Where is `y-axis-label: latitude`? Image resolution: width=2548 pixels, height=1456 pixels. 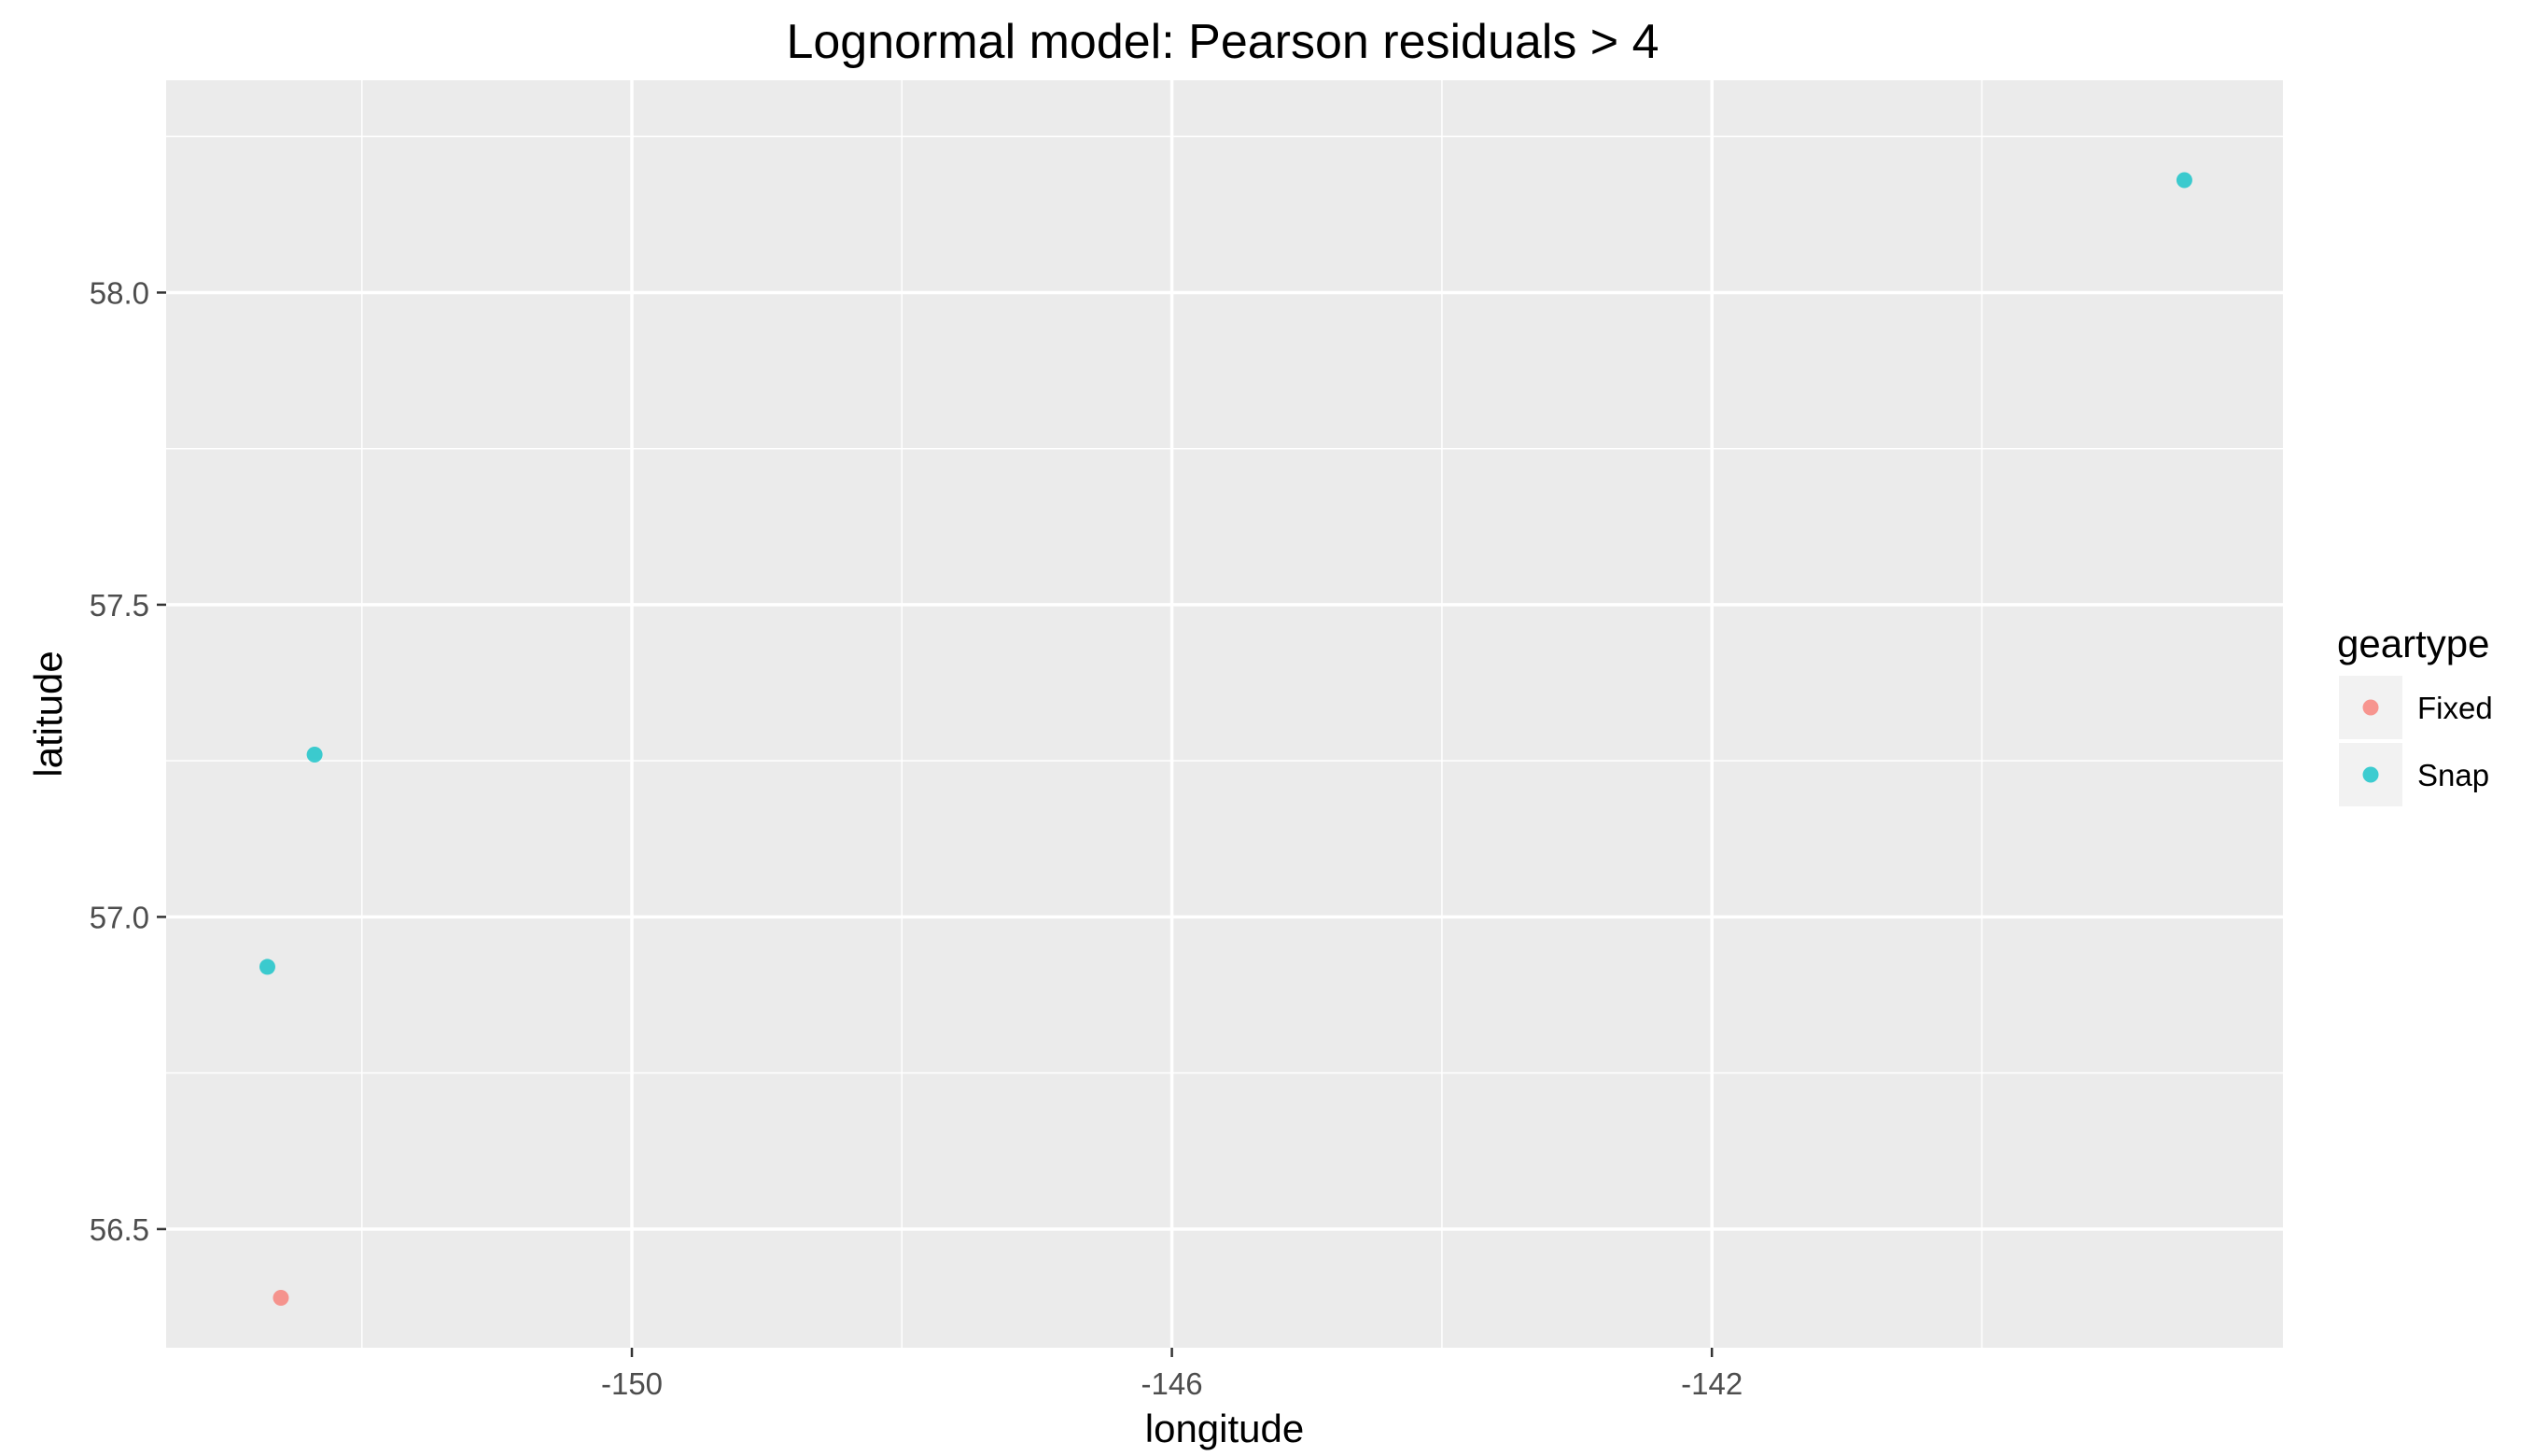
y-axis-label: latitude is located at coordinates (48, 714).